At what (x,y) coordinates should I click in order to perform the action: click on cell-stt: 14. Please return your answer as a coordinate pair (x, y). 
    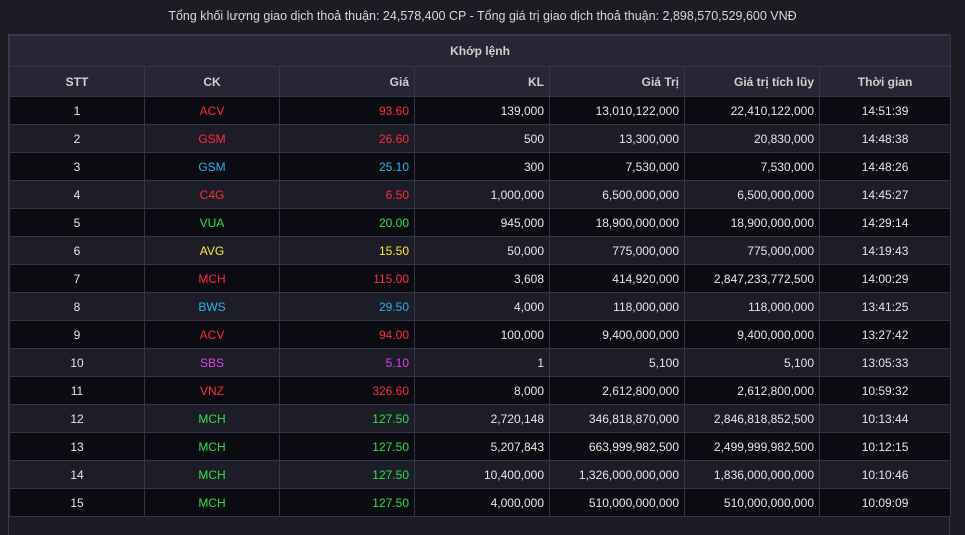
    Looking at the image, I should click on (77, 474).